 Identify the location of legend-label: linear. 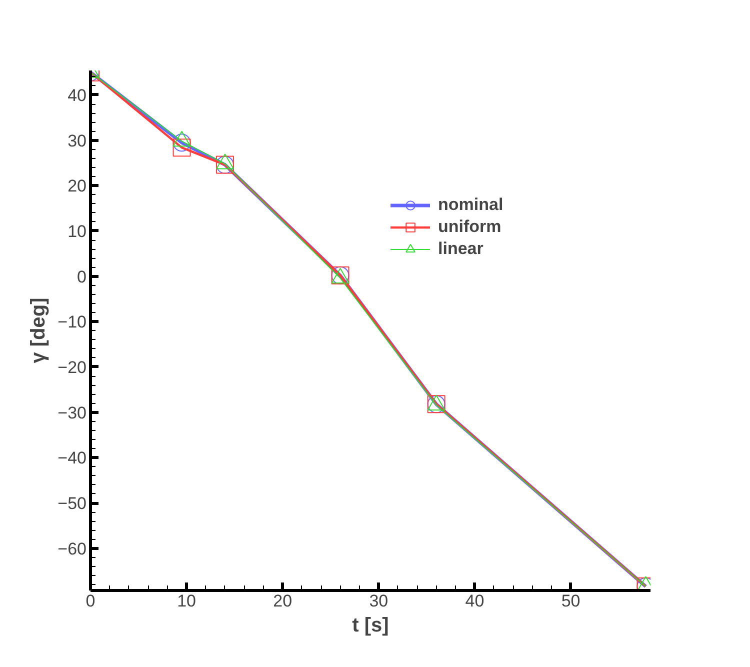
(461, 249).